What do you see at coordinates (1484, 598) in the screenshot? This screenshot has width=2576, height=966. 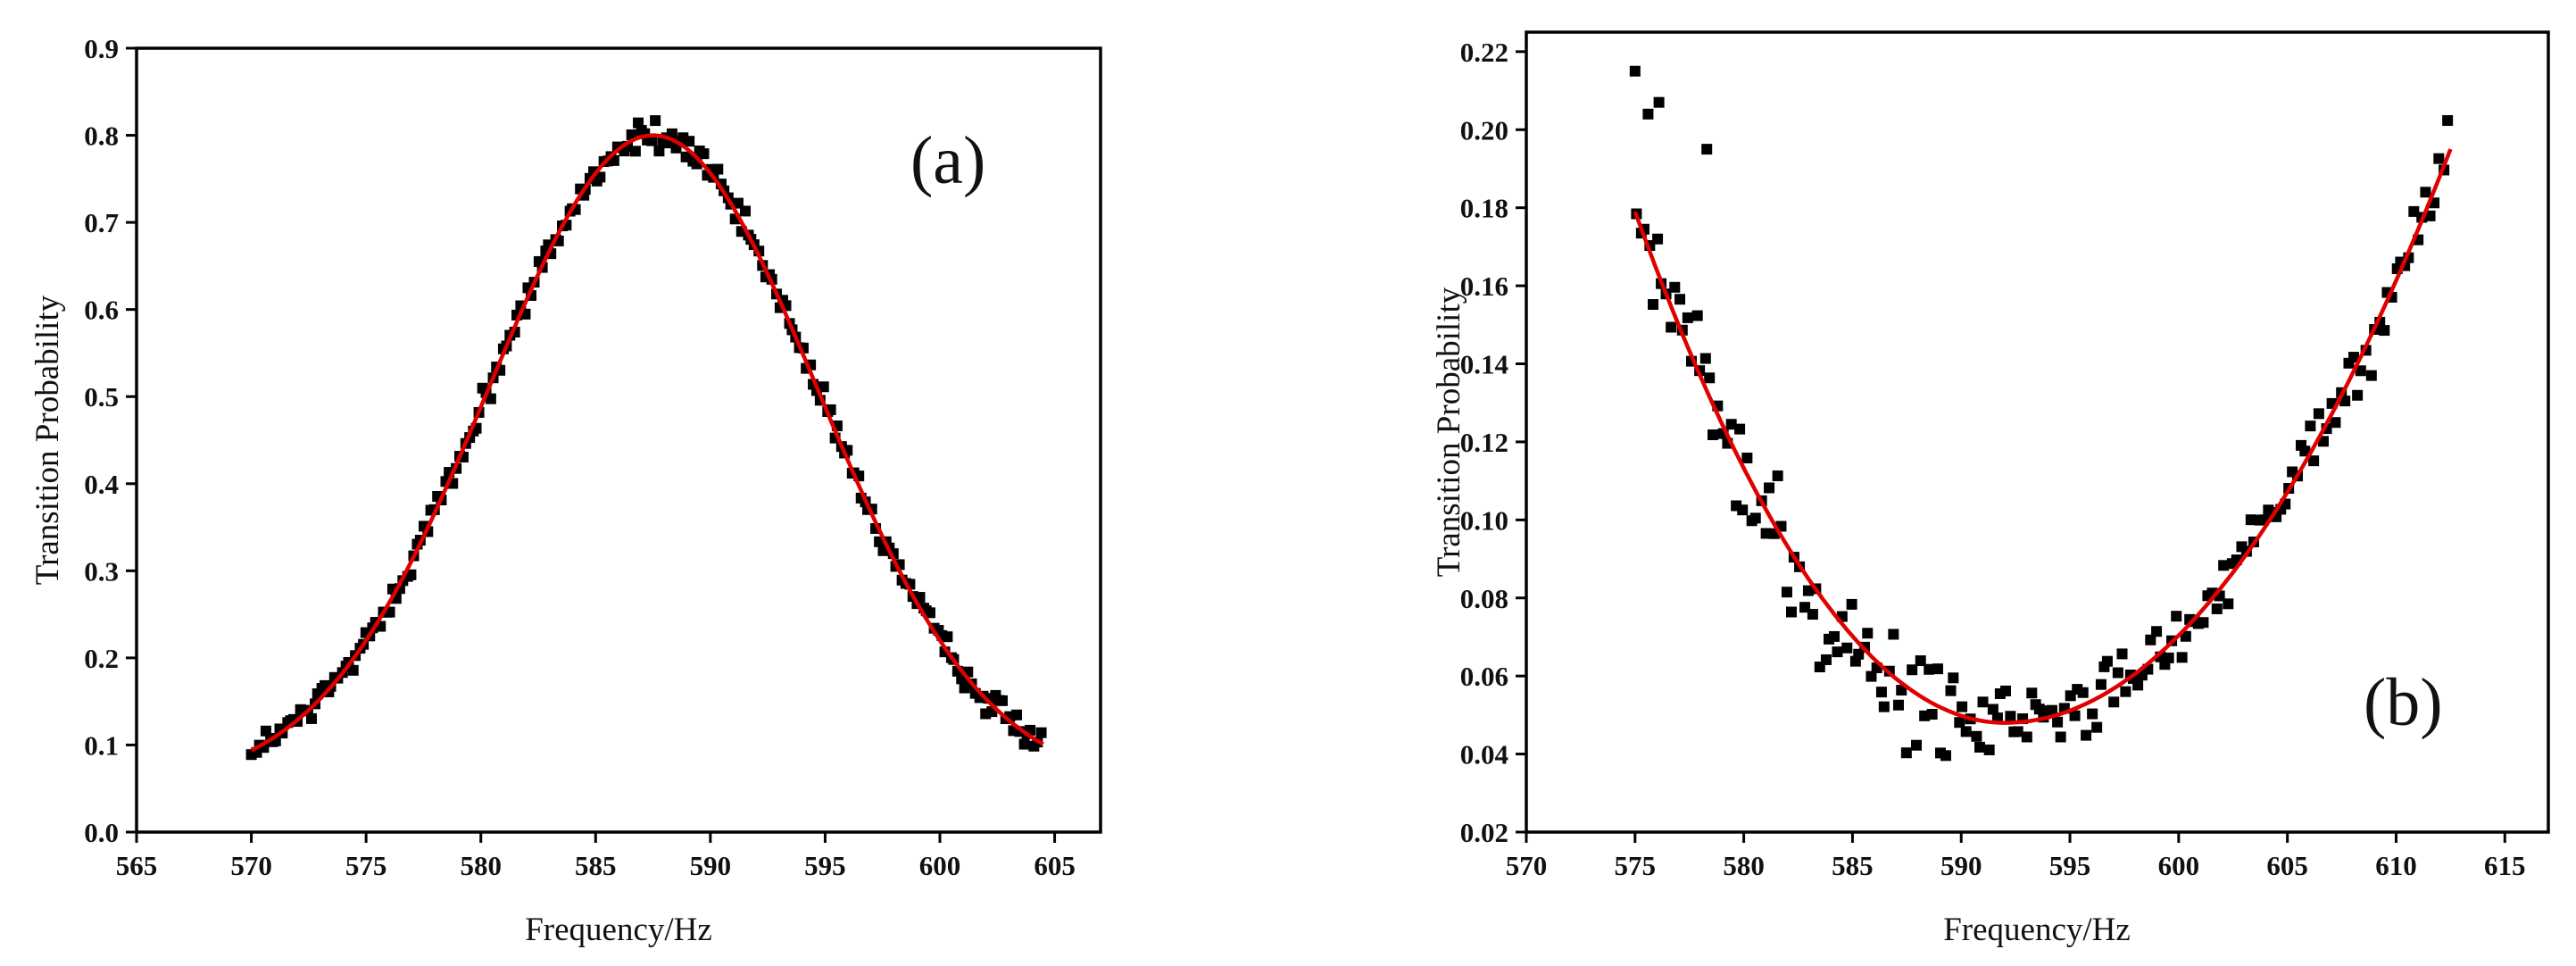 I see `chart-b-y-tick-label: 0.08` at bounding box center [1484, 598].